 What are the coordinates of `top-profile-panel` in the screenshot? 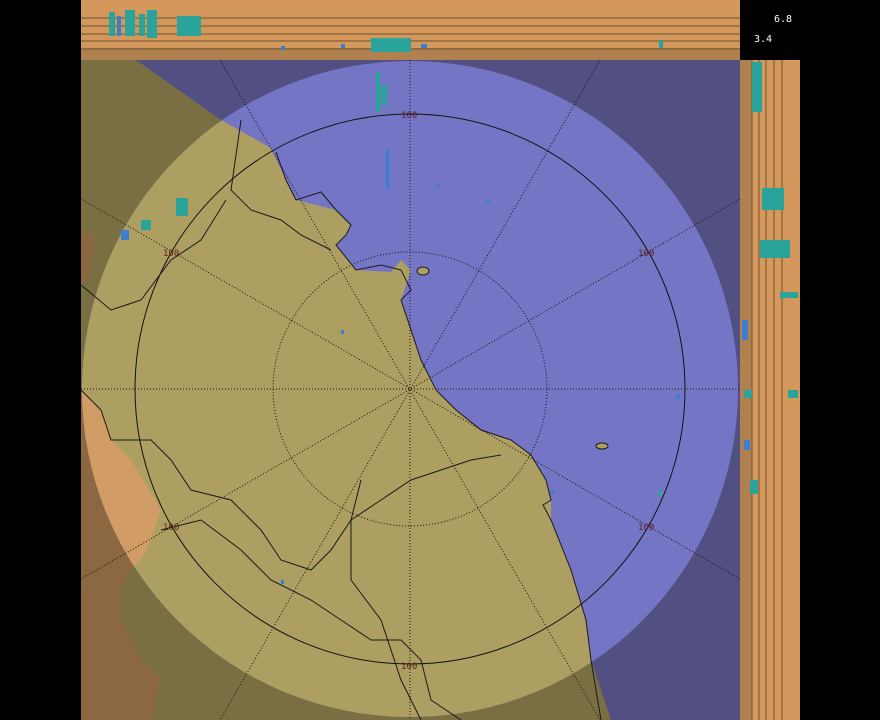 It's located at (410, 30).